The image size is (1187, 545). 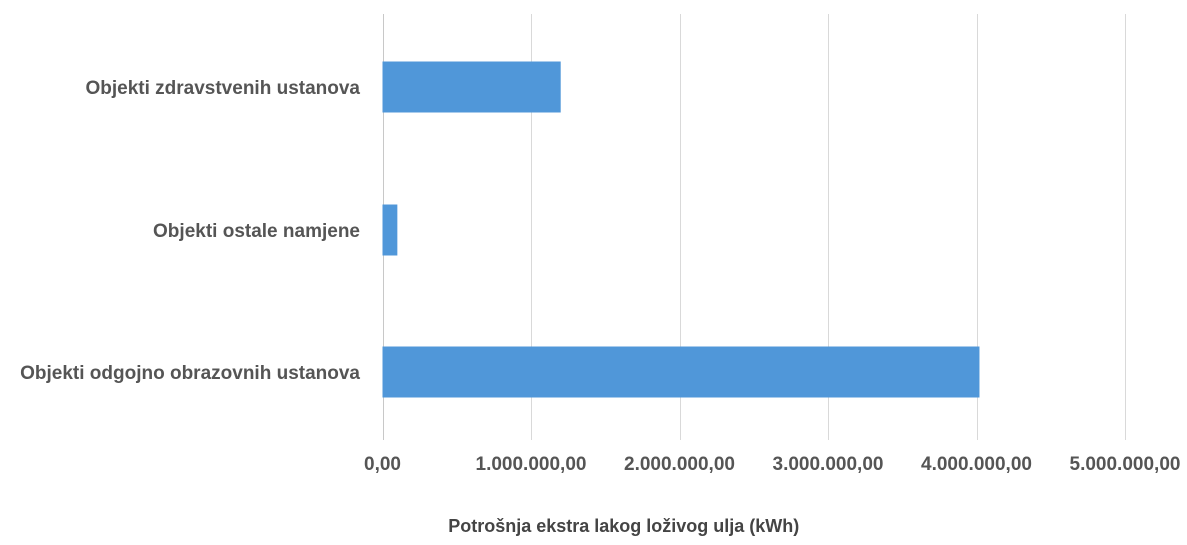 What do you see at coordinates (382, 464) in the screenshot?
I see `x-tick-label: 0,00` at bounding box center [382, 464].